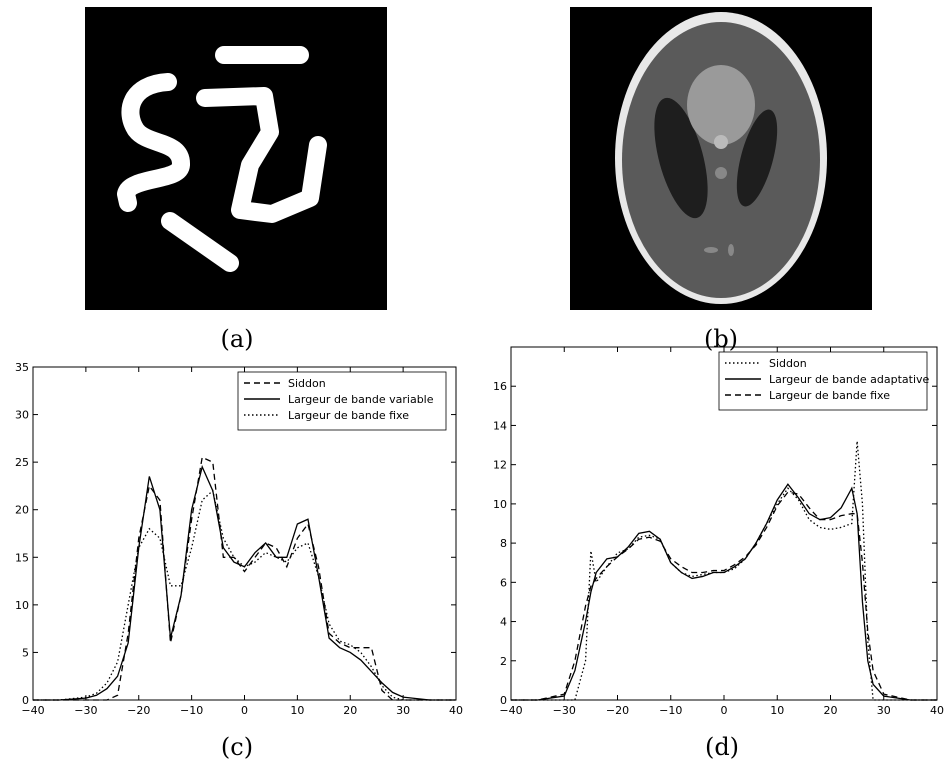 Image resolution: width=946 pixels, height=765 pixels. I want to click on y-tick-label: 30, so click(22, 415).